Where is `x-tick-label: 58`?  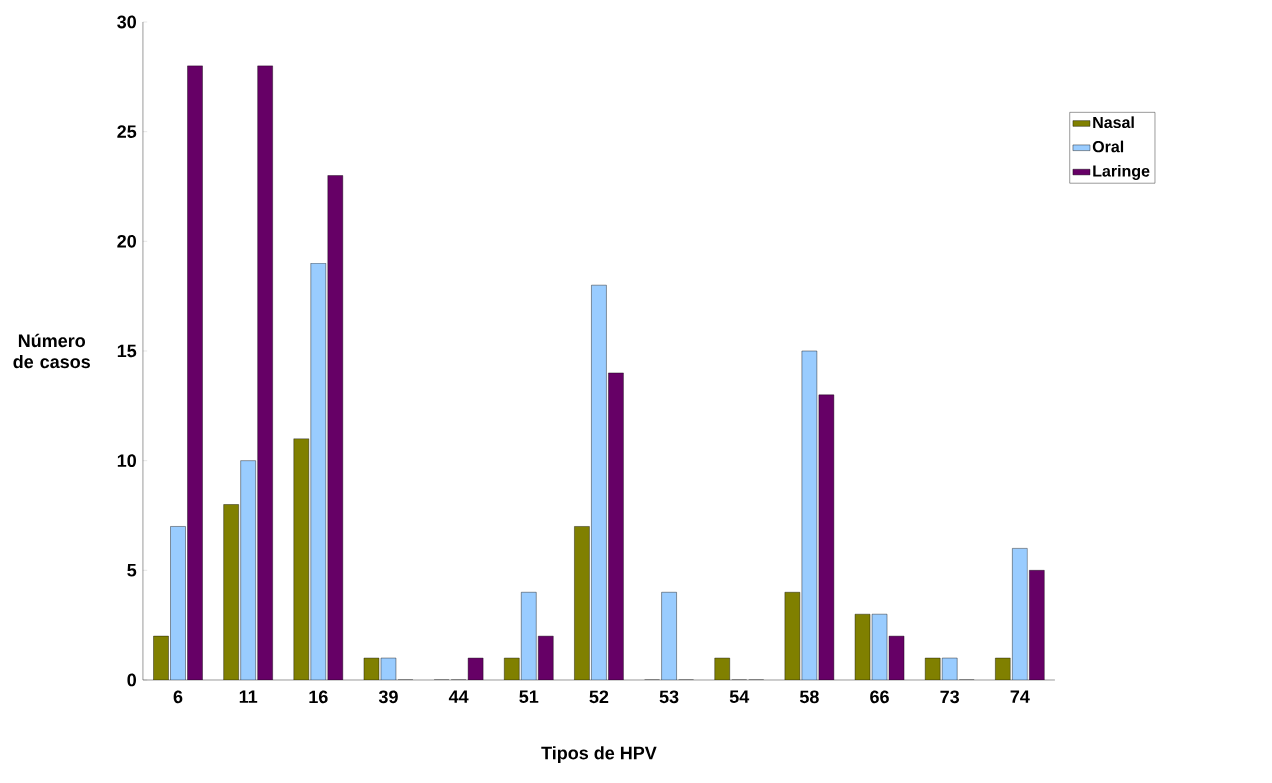 x-tick-label: 58 is located at coordinates (809, 697).